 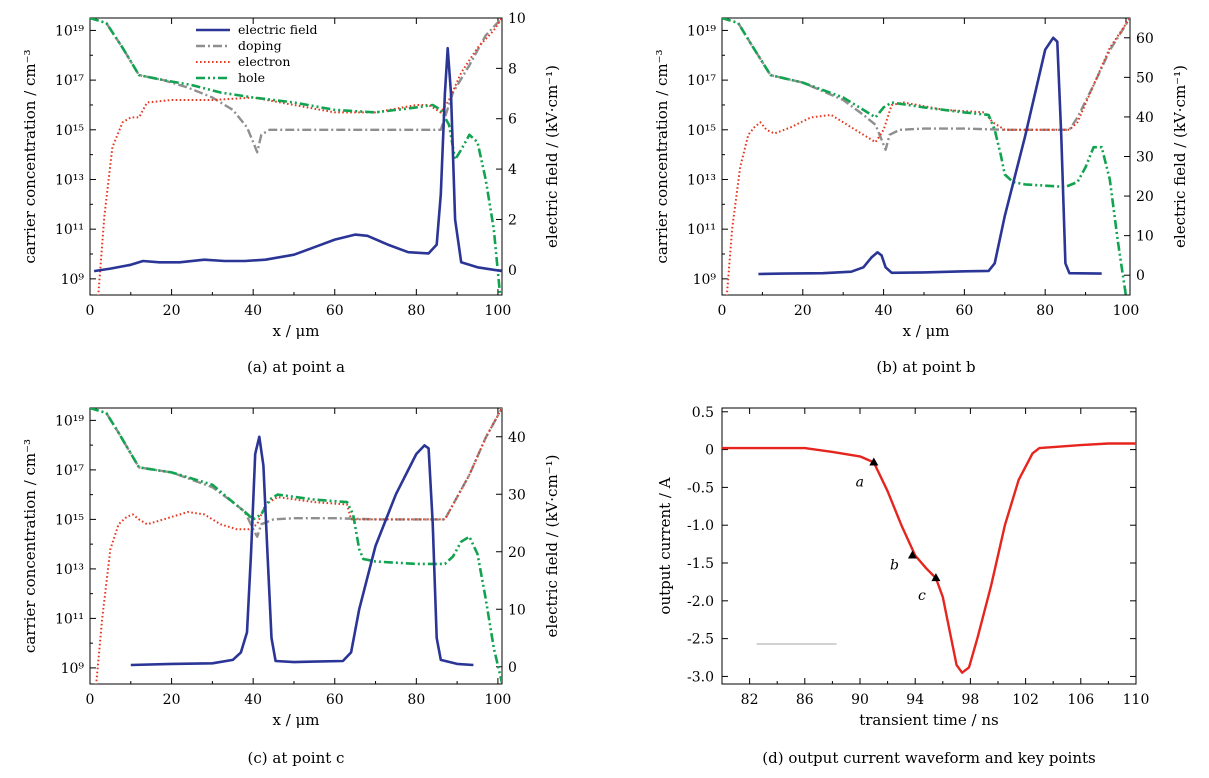 What do you see at coordinates (296, 367) in the screenshot?
I see `panel-caption: (a) at point a` at bounding box center [296, 367].